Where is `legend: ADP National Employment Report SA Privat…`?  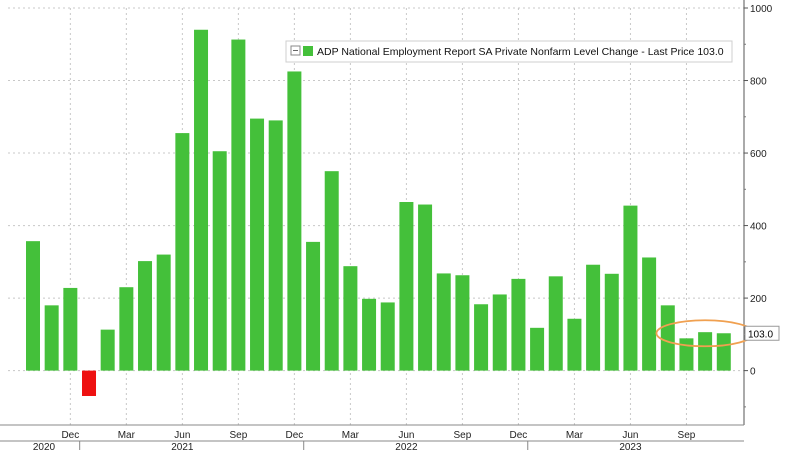
legend: ADP National Employment Report SA Privat… is located at coordinates (509, 51).